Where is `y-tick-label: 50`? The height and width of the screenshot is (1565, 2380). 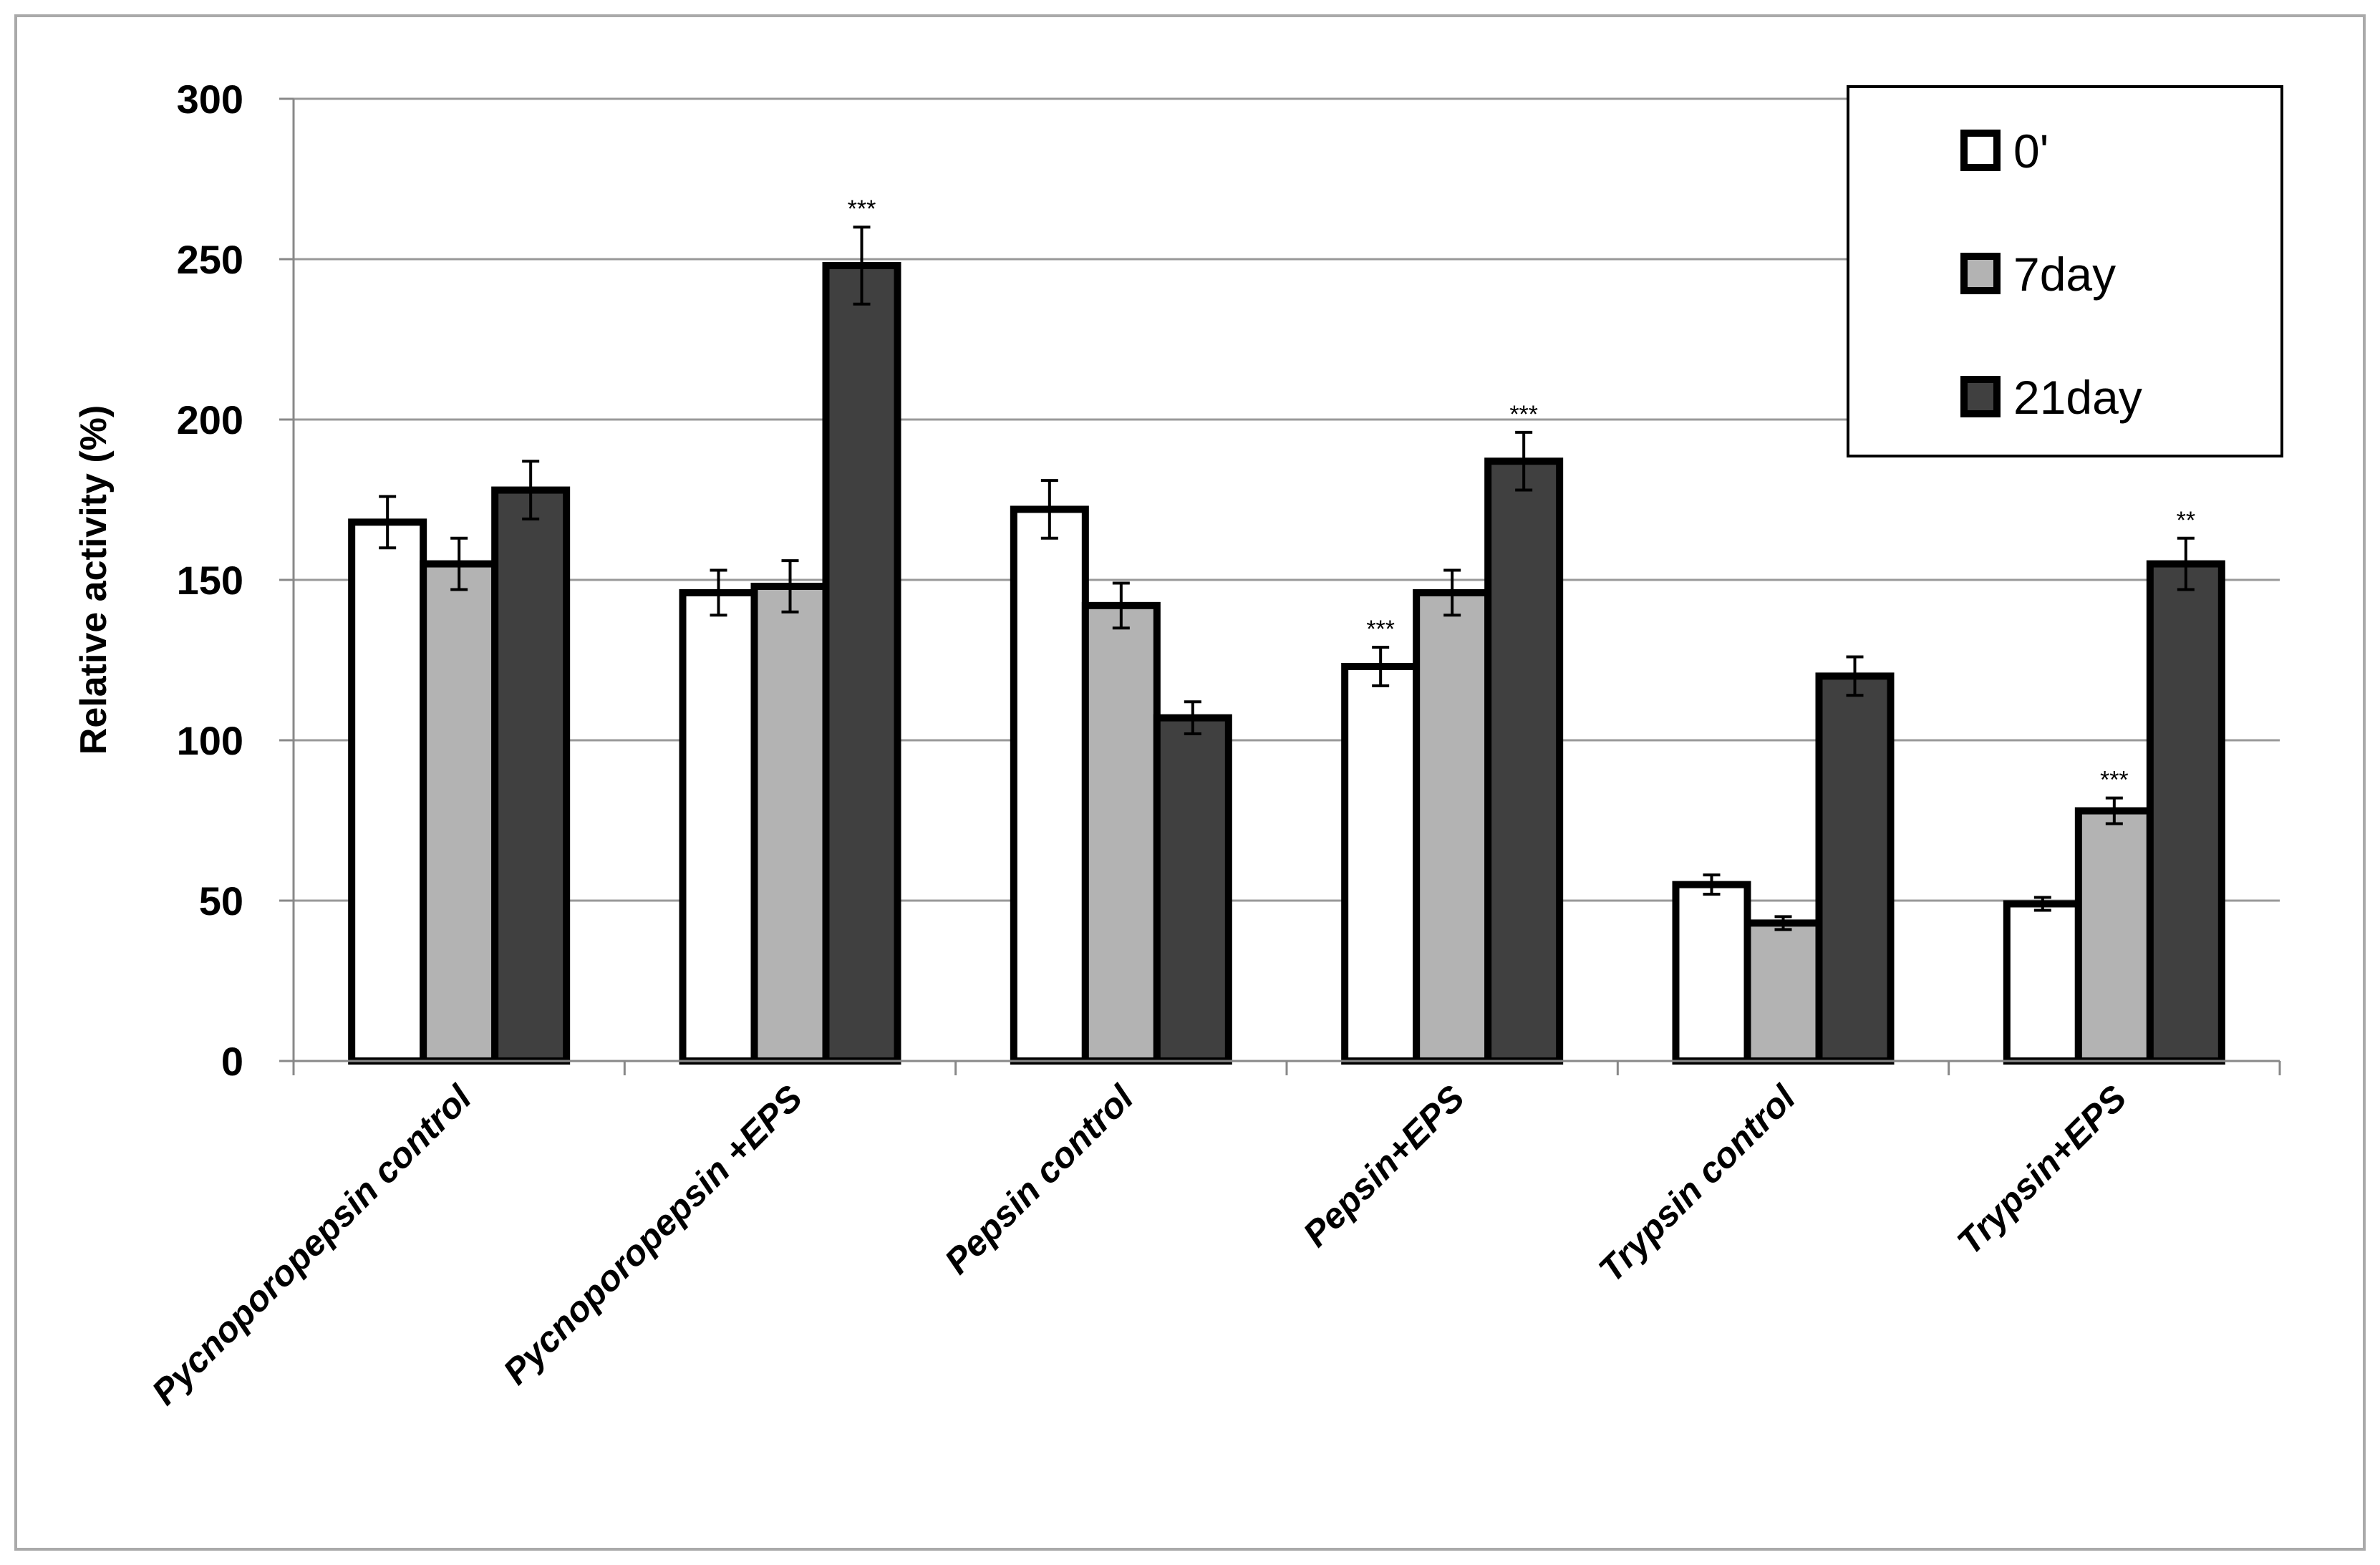 y-tick-label: 50 is located at coordinates (221, 901).